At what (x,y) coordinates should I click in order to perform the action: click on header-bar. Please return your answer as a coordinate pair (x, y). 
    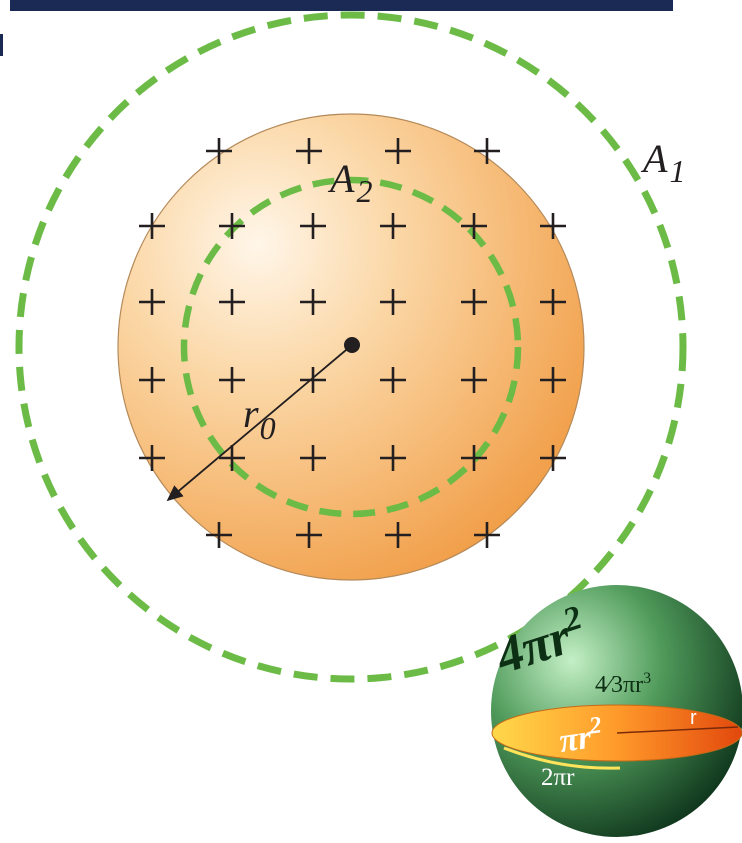
    Looking at the image, I should click on (341, 5).